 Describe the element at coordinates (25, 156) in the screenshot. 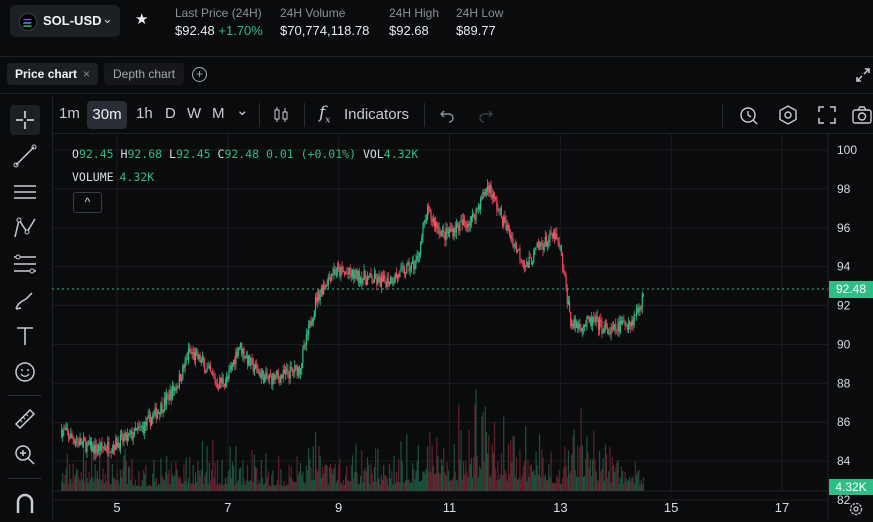

I see `trendline-icon` at that location.